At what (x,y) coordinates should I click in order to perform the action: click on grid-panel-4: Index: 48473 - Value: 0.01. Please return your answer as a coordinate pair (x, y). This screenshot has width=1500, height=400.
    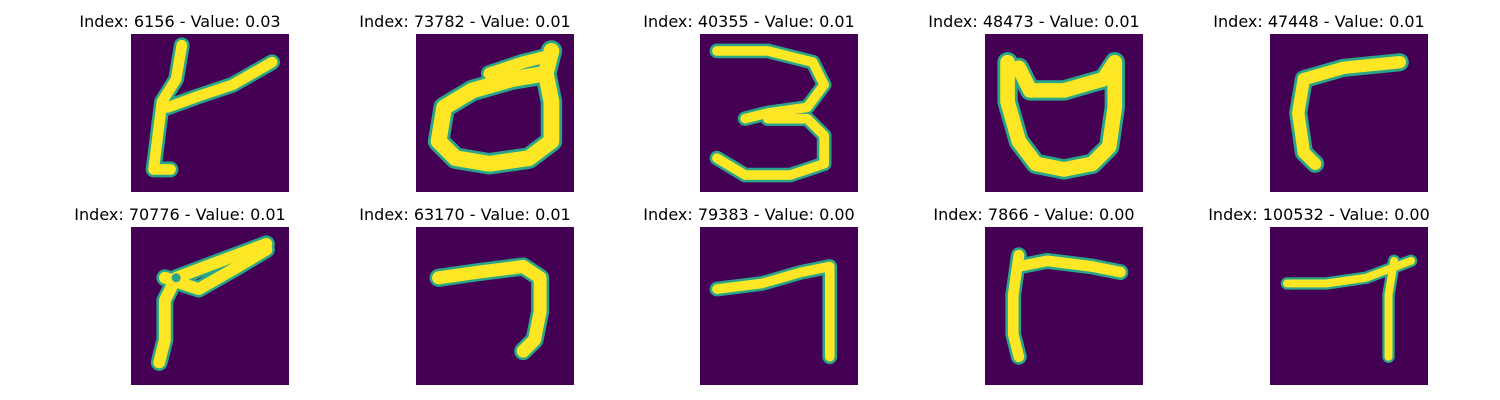
    Looking at the image, I should click on (1034, 96).